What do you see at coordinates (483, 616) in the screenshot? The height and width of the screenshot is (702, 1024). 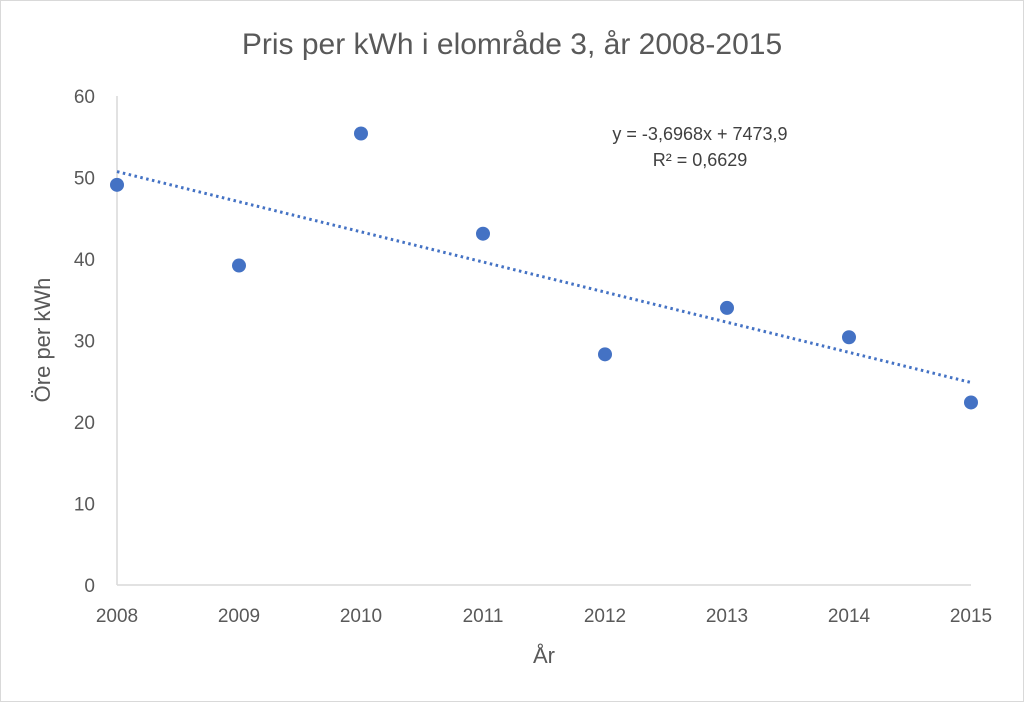 I see `x-tick-label: 2011` at bounding box center [483, 616].